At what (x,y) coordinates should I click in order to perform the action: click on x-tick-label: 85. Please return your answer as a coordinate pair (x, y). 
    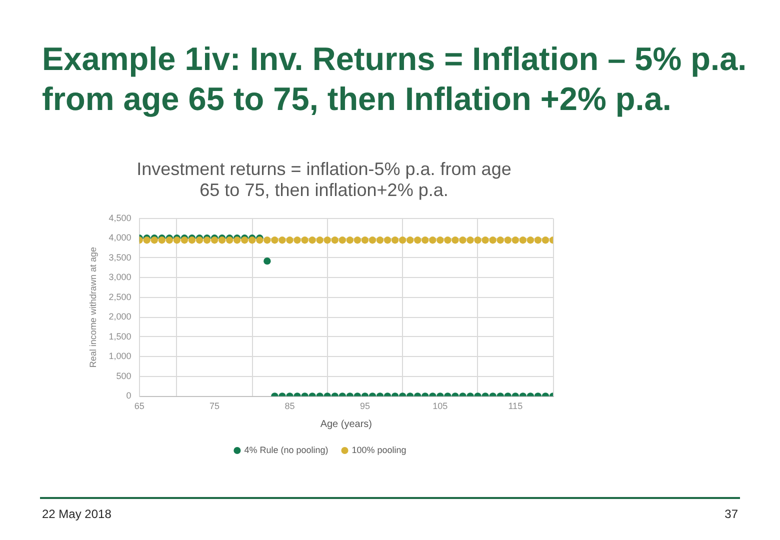
    Looking at the image, I should click on (289, 406).